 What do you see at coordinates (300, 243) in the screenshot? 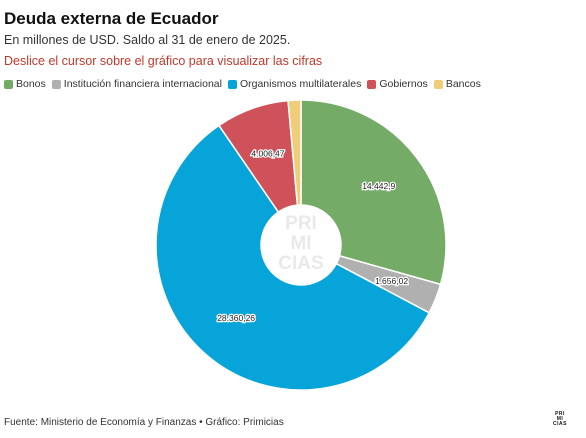
I see `watermark-line: MI` at bounding box center [300, 243].